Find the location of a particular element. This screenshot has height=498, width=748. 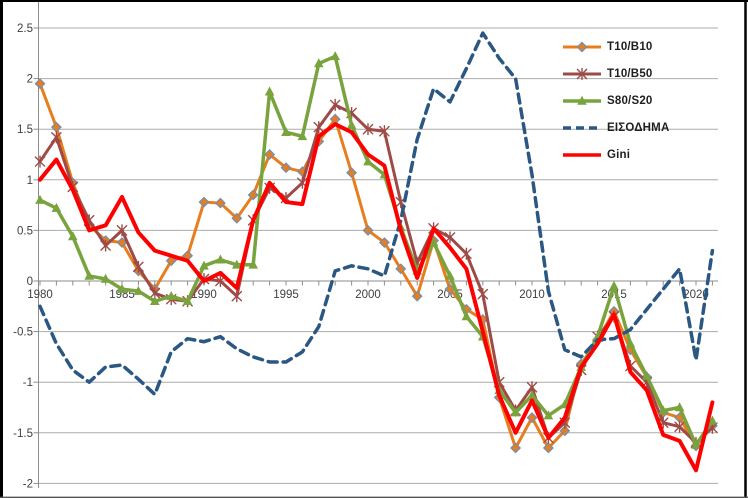

svg-text: -1 is located at coordinates (28, 383).